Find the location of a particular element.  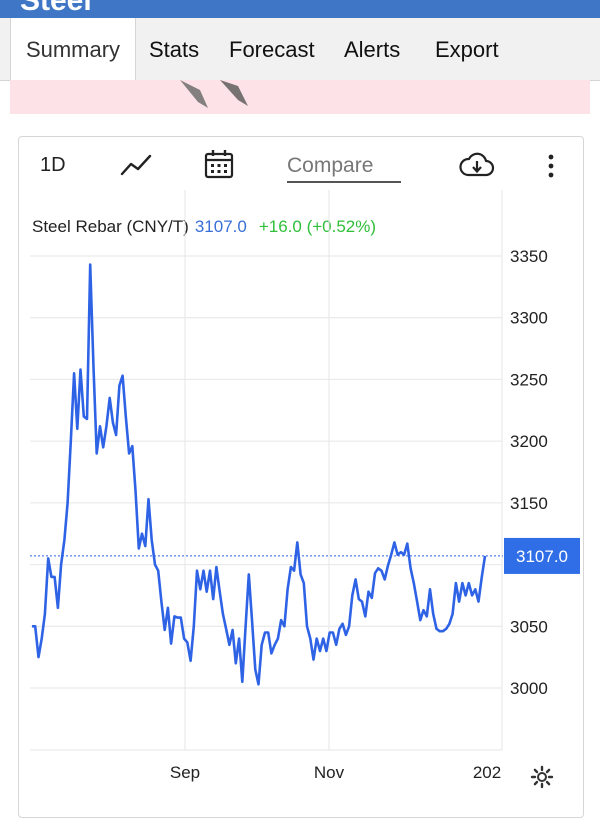

tab-bar: Summary Stats Forecast Alerts Export is located at coordinates (300, 49).